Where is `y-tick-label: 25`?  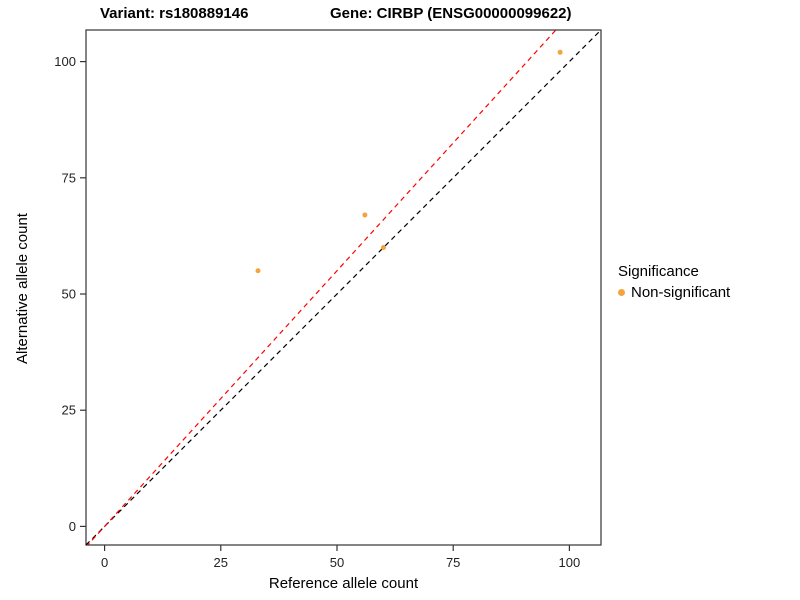
y-tick-label: 25 is located at coordinates (69, 410).